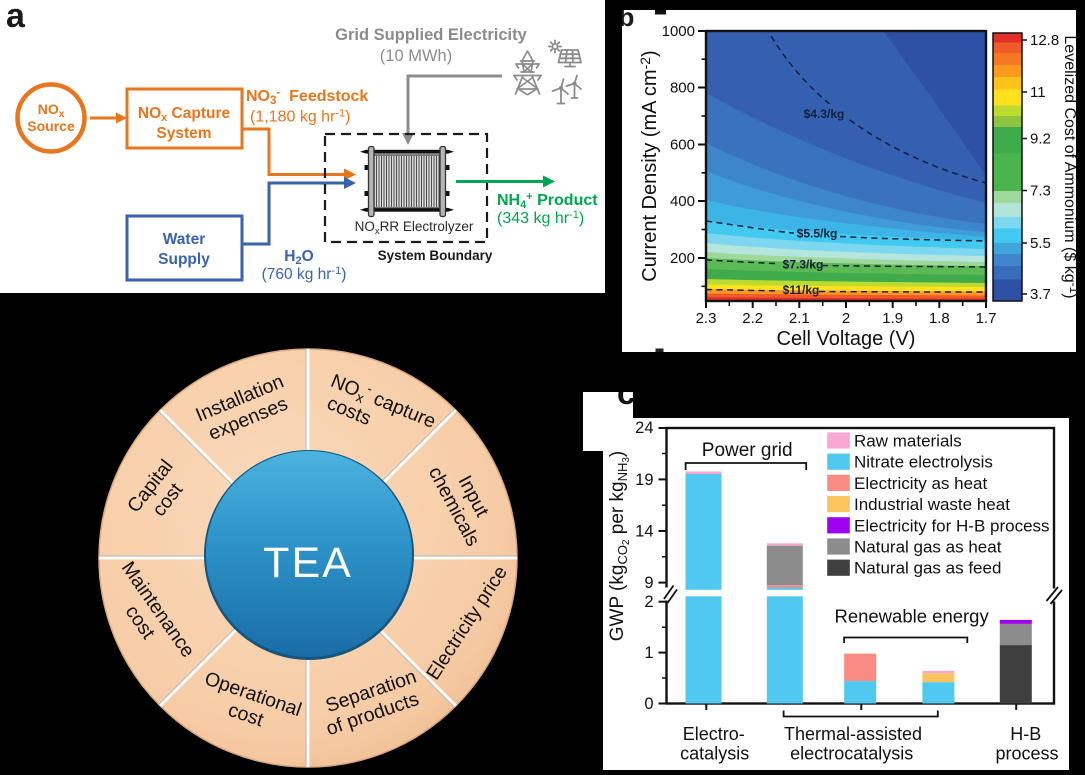 The height and width of the screenshot is (775, 1085). What do you see at coordinates (892, 318) in the screenshot?
I see `svg-text: 1.9` at bounding box center [892, 318].